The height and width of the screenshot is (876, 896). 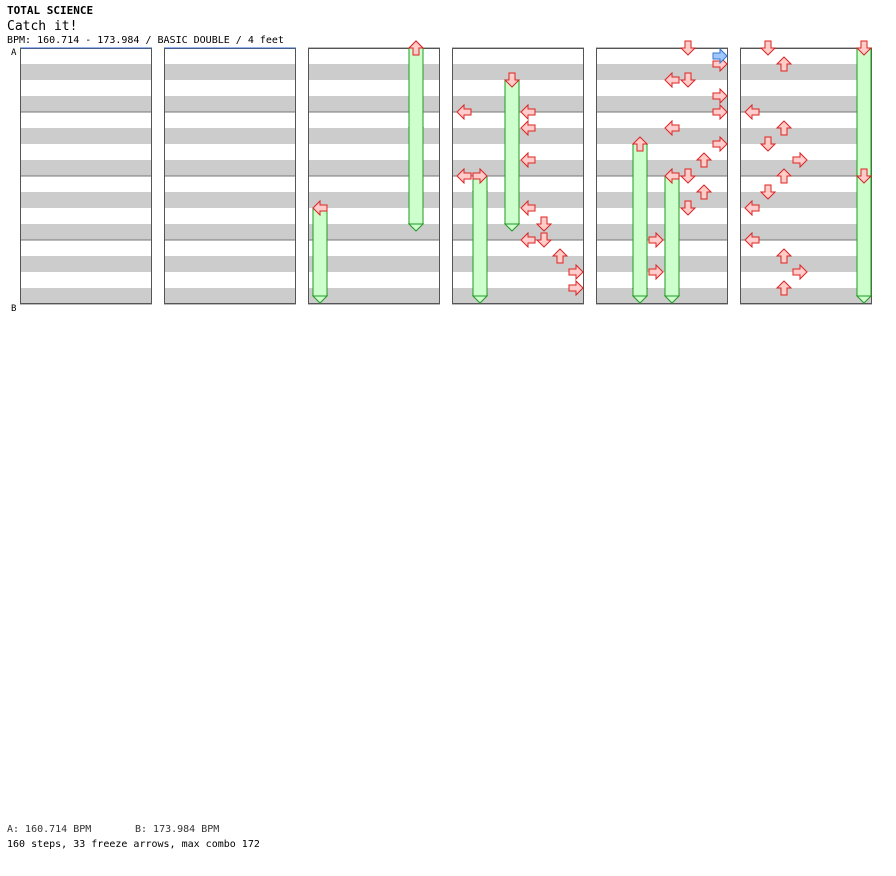 I want to click on bpm-b-label: B: 173.984 BPM, so click(x=177, y=829).